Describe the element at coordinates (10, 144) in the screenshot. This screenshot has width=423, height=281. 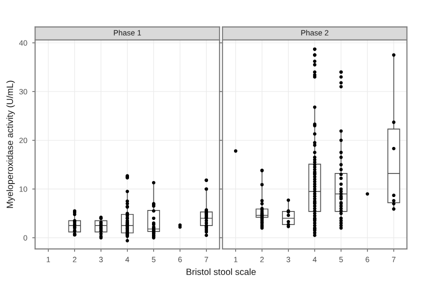
I see `y-axis-title: Myeloperoxidase activity (U/mL)` at that location.